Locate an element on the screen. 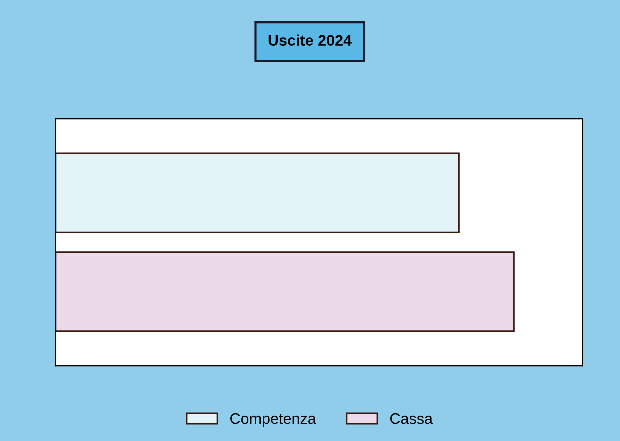 This screenshot has width=620, height=441. chart-title: Uscite 2024 is located at coordinates (310, 40).